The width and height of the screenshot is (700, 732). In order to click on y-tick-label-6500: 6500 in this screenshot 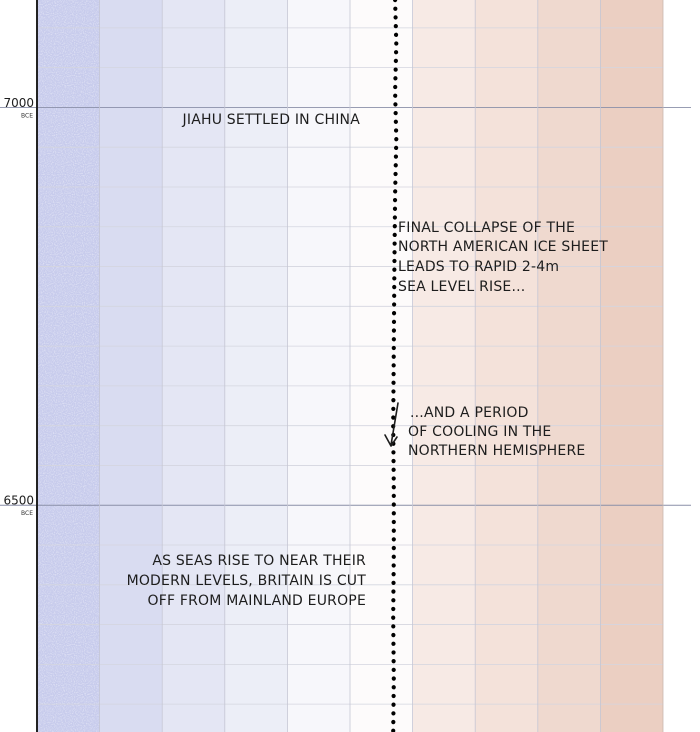, I will do `click(18, 501)`.